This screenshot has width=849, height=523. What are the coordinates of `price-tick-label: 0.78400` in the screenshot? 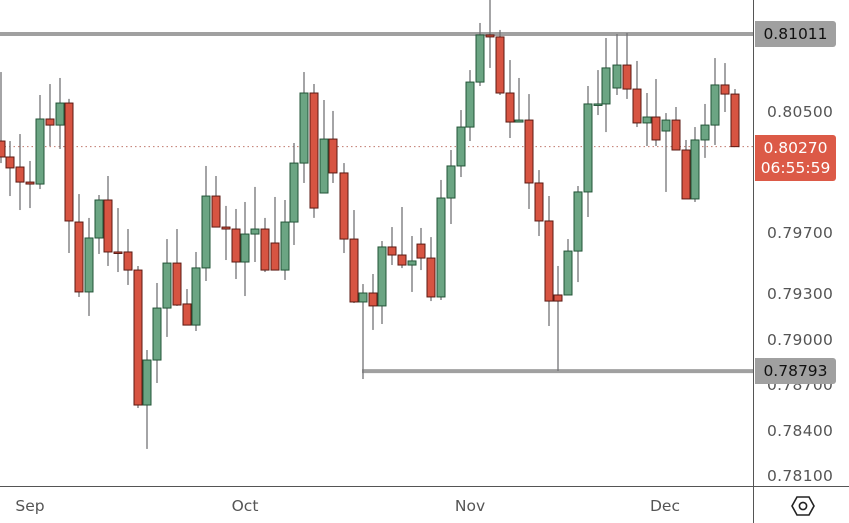 It's located at (800, 430).